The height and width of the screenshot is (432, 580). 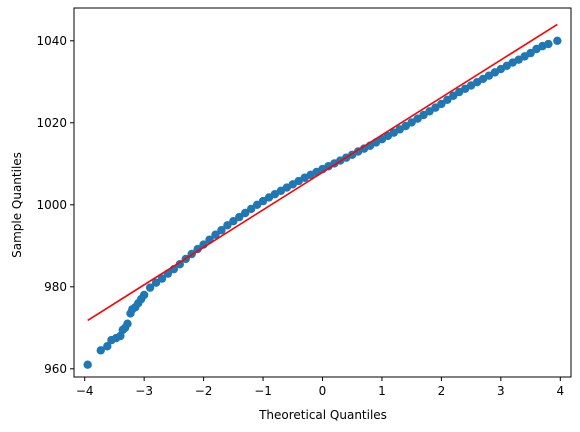 What do you see at coordinates (55, 287) in the screenshot?
I see `y-tick-label: 980` at bounding box center [55, 287].